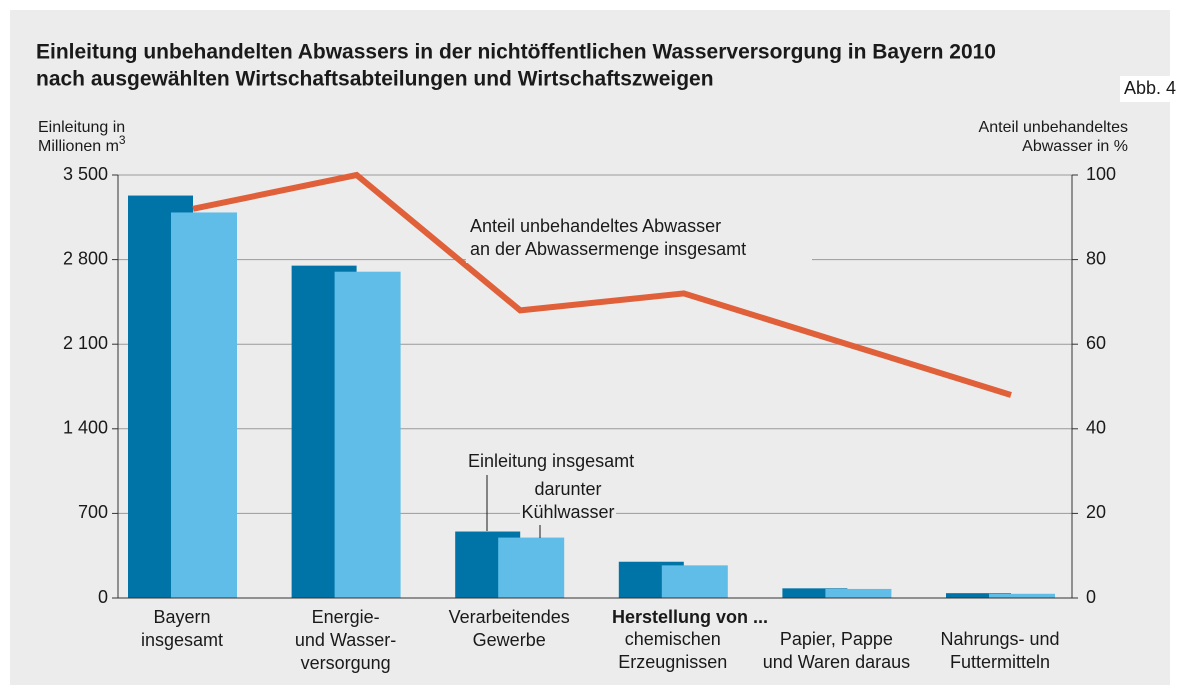 Image resolution: width=1182 pixels, height=695 pixels. What do you see at coordinates (346, 617) in the screenshot?
I see `x-tick-label: Energie-` at bounding box center [346, 617].